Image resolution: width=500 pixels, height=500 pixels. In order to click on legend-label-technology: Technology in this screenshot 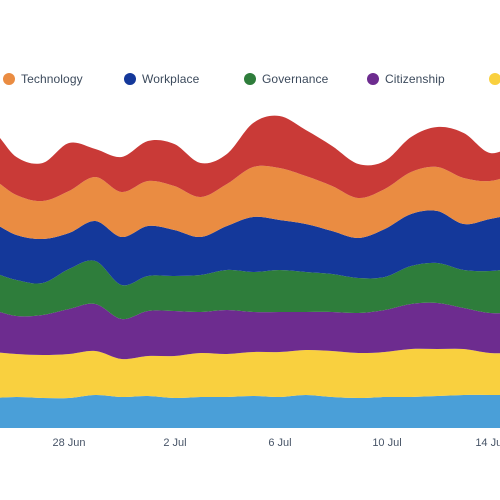, I will do `click(52, 79)`.